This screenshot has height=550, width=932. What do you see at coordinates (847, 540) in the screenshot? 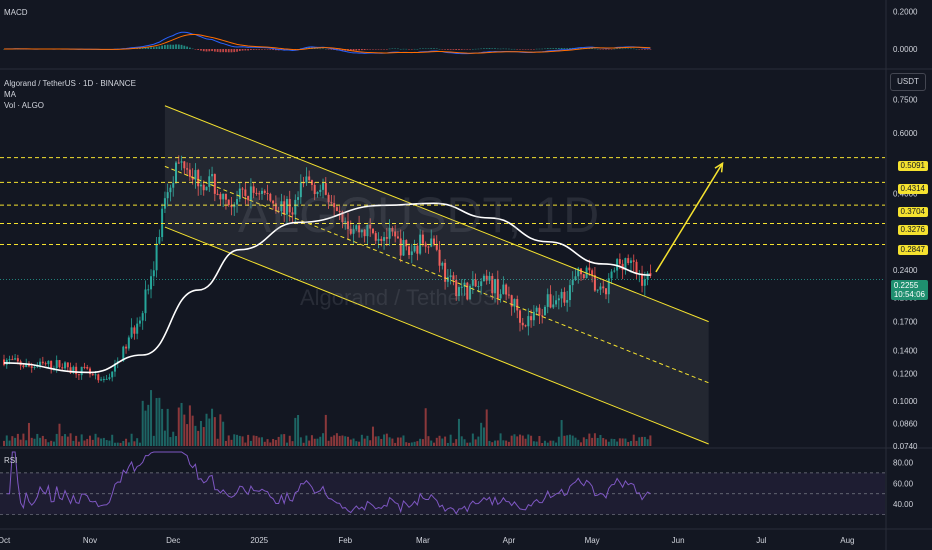
I see `time-axis-label-11: Aug` at bounding box center [847, 540].